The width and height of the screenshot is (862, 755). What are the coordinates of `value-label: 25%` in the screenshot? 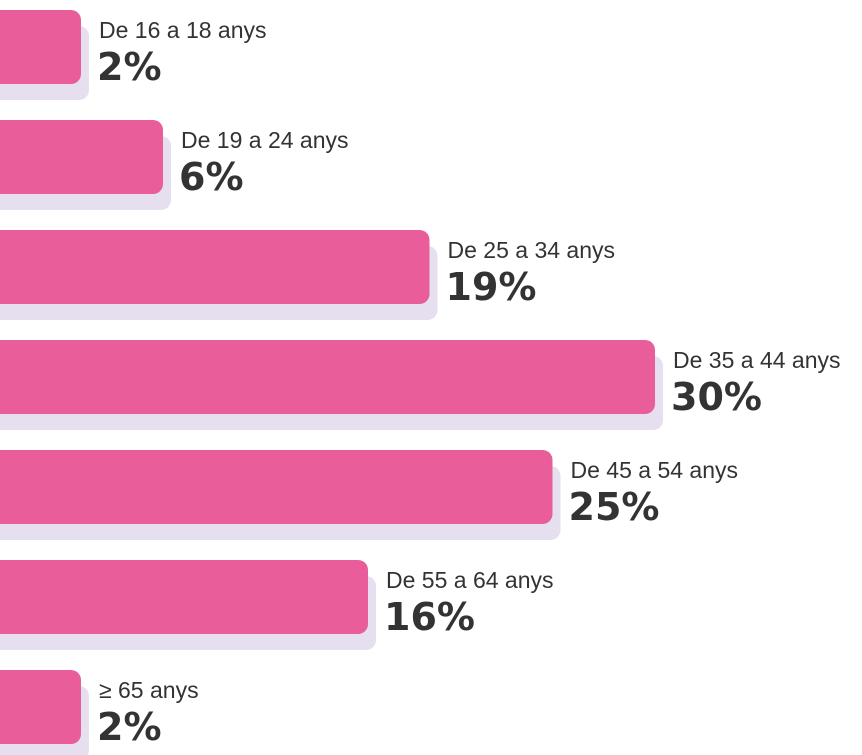 It's located at (614, 507).